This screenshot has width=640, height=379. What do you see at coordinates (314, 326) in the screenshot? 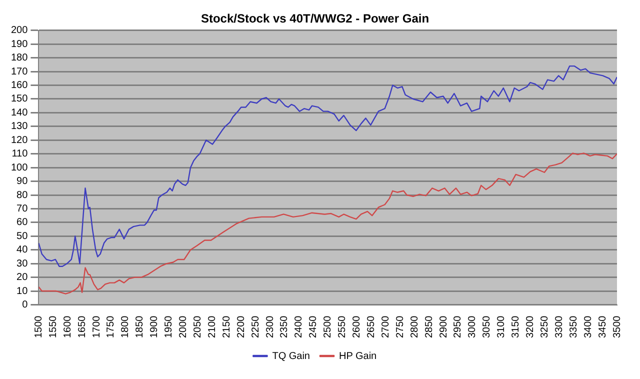
I see `x-tick-label: 2450` at bounding box center [314, 326].